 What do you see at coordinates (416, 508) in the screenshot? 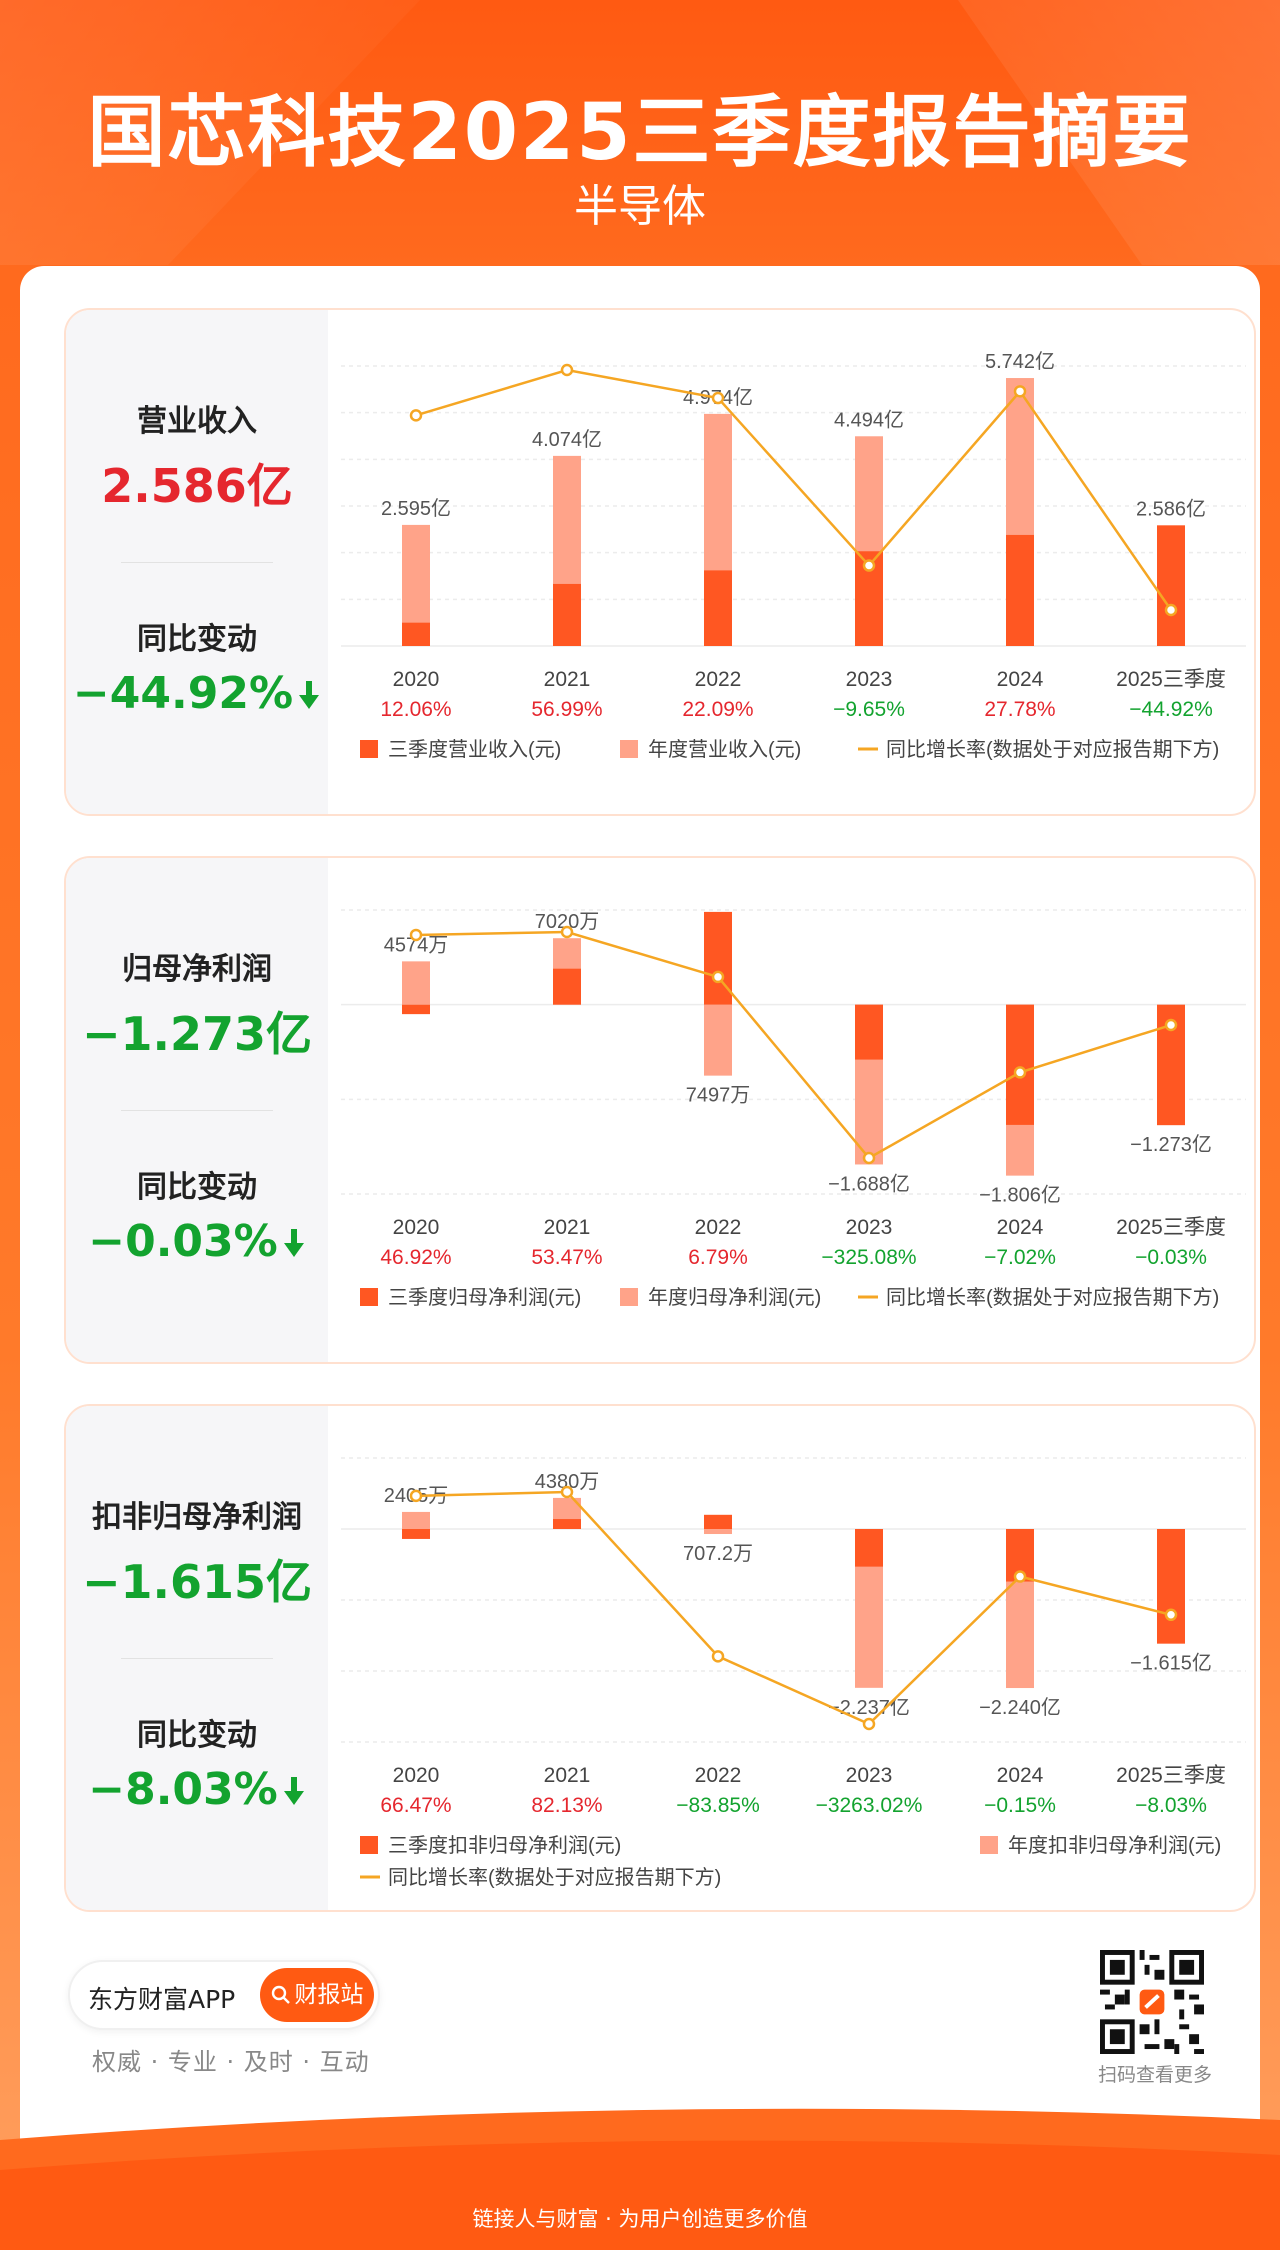
I see `bar-value-label: 2.595亿` at bounding box center [416, 508].